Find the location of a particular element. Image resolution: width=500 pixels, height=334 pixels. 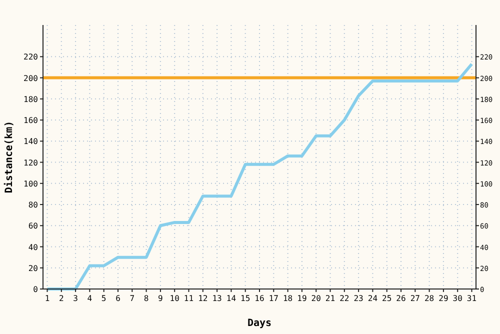

x-tick-label: 10 is located at coordinates (175, 298).